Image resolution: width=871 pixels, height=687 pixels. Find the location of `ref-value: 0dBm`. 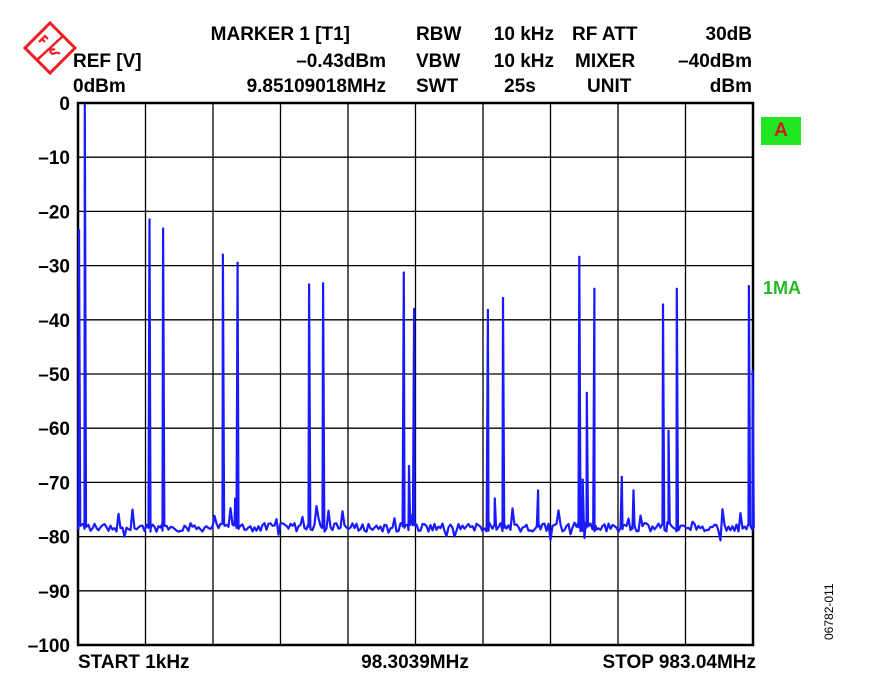

ref-value: 0dBm is located at coordinates (99, 86).